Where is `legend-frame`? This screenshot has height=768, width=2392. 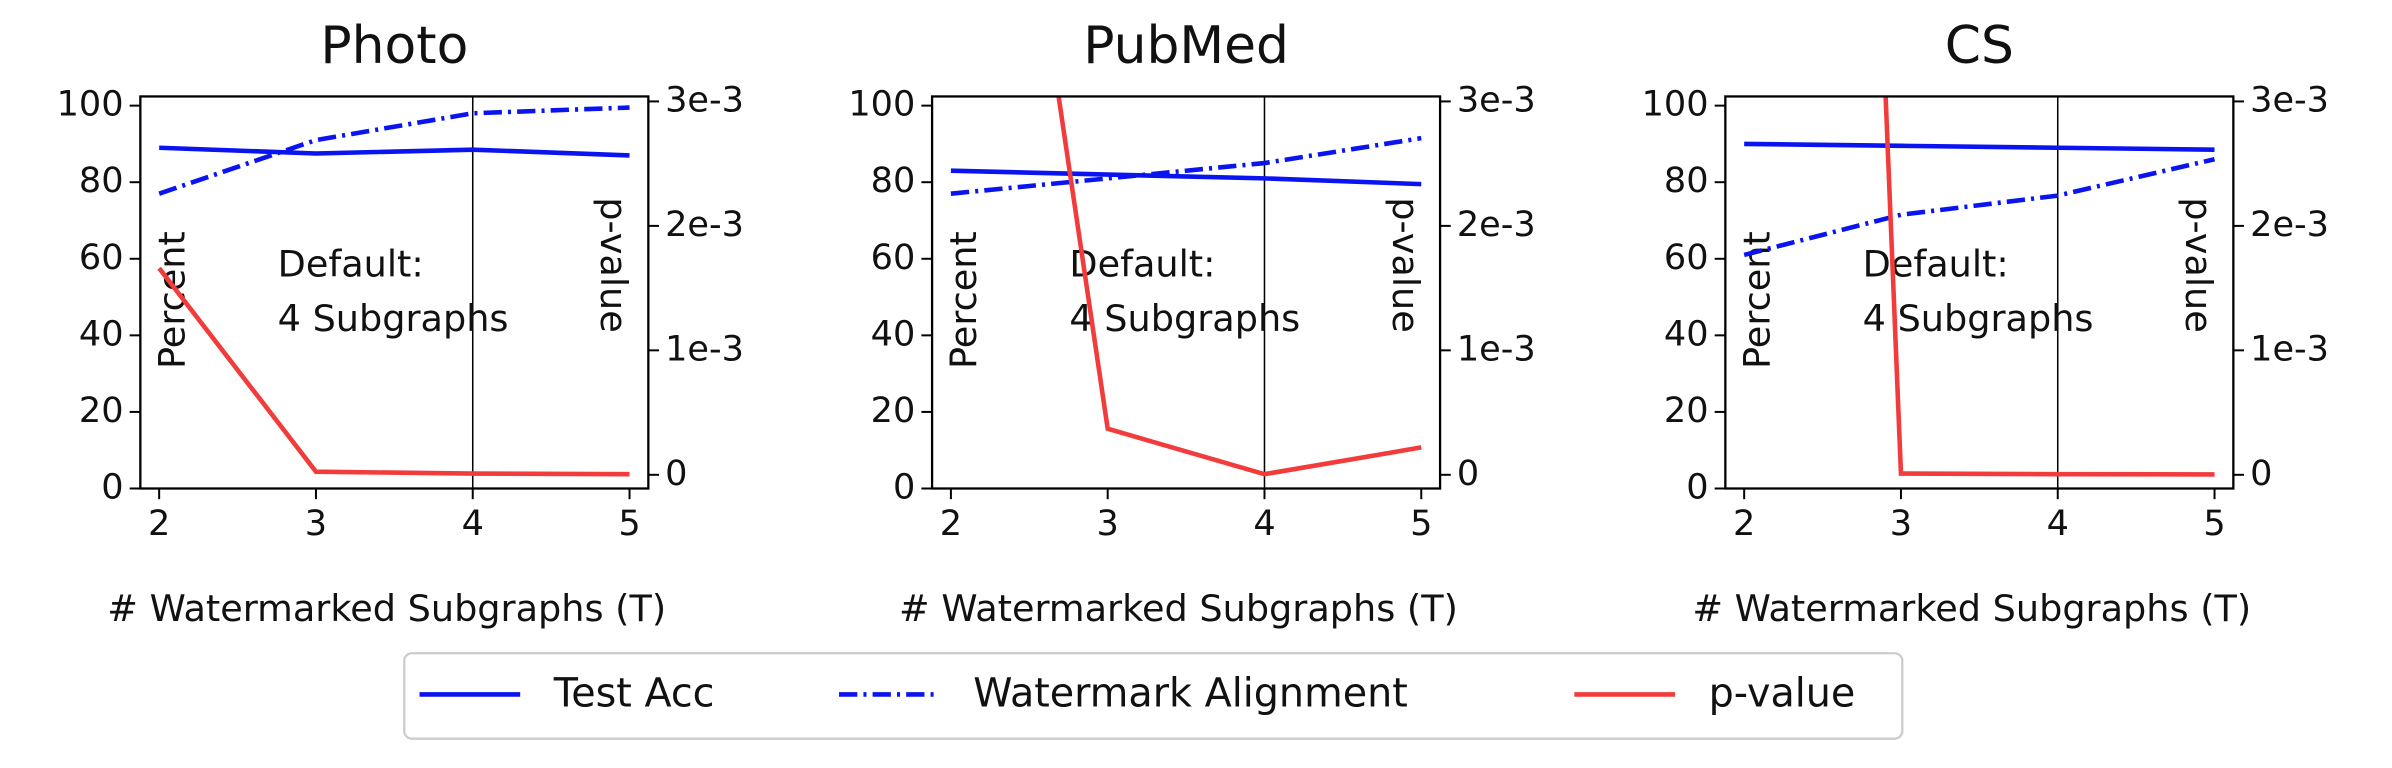
legend-frame is located at coordinates (1153, 696).